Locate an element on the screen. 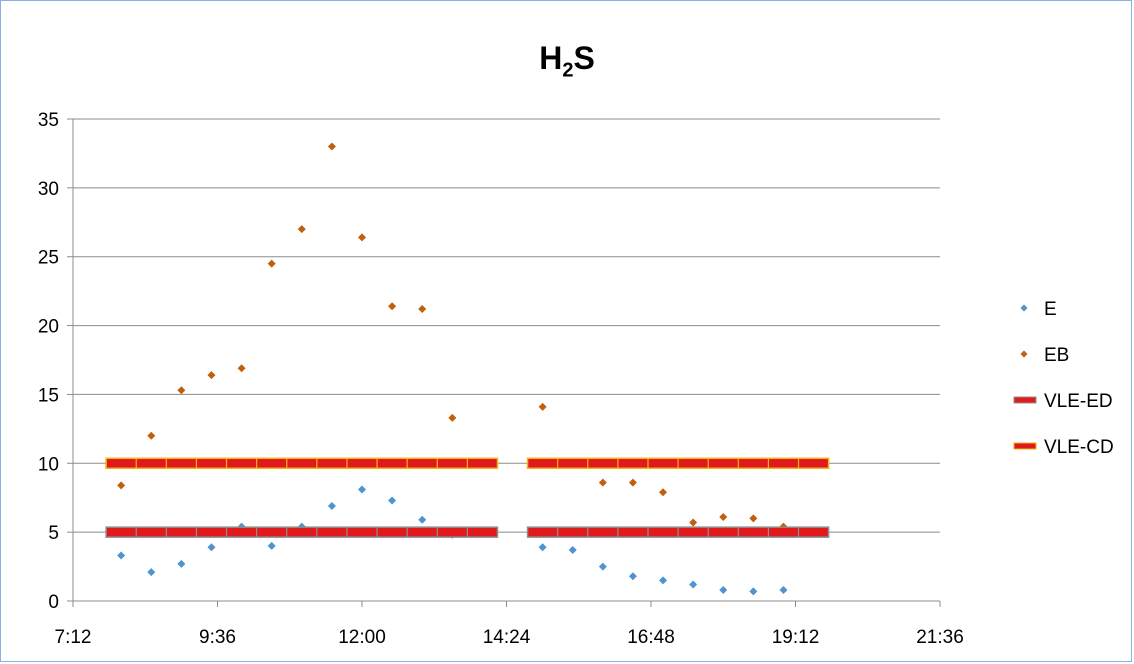  legend-item-vle-ed: VLE-ED is located at coordinates (1063, 401).